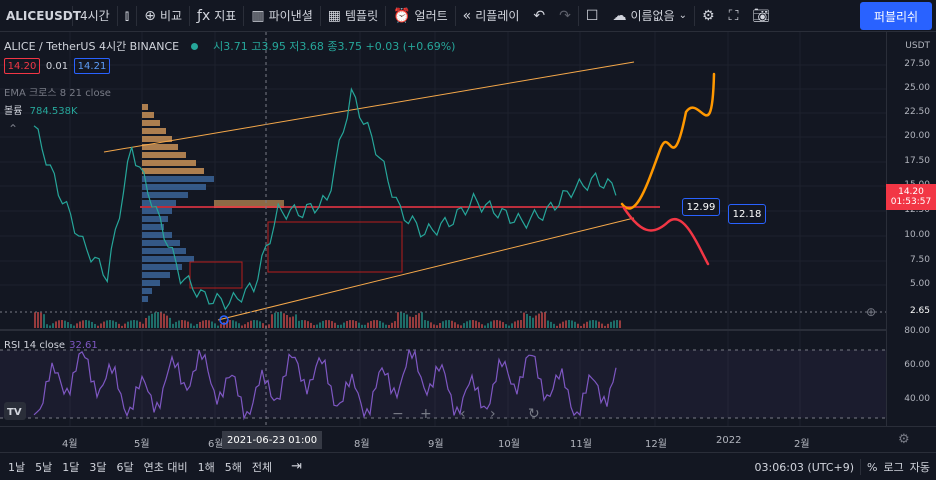 This screenshot has width=936, height=480. What do you see at coordinates (92, 66) in the screenshot?
I see `buy-price: 14.21` at bounding box center [92, 66].